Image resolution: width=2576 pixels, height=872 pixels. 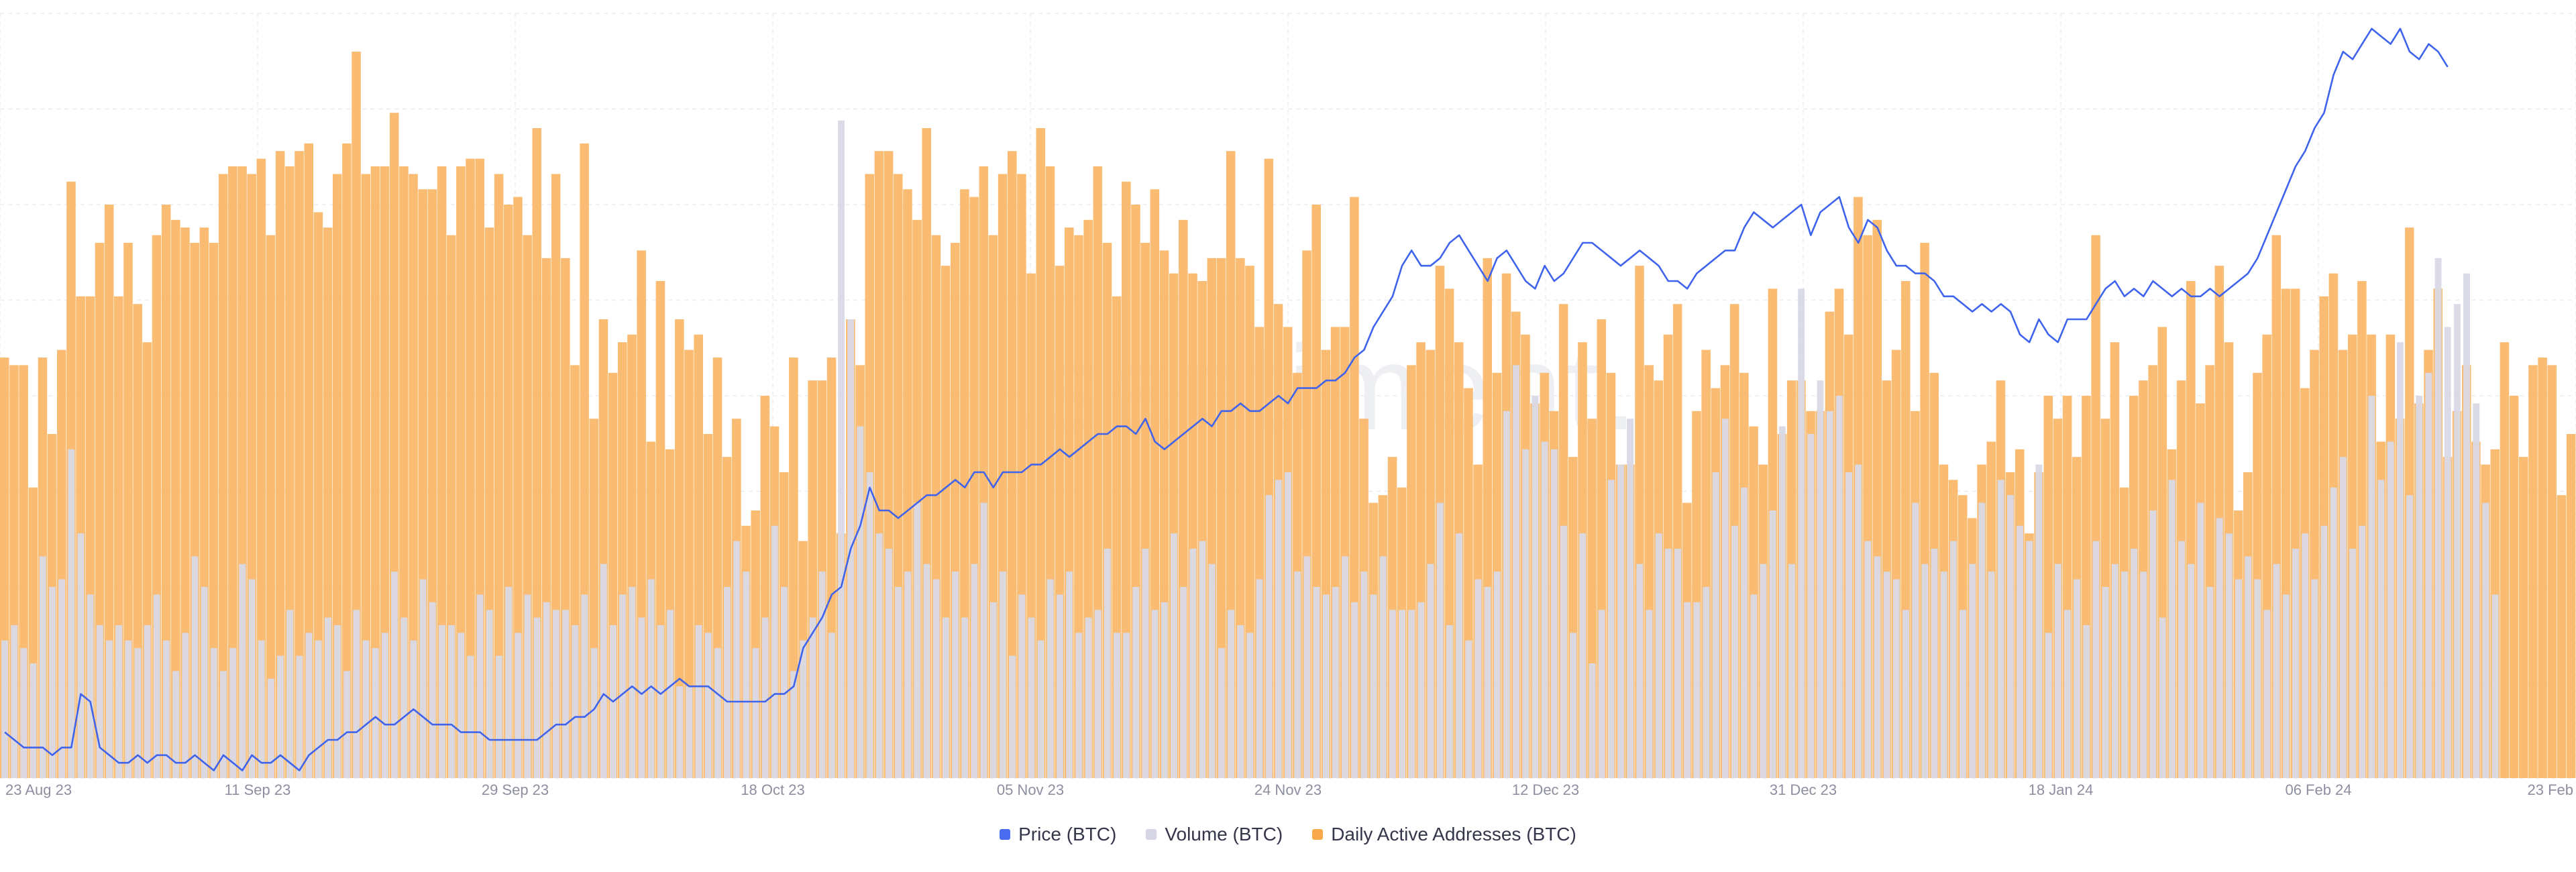 What do you see at coordinates (2551, 790) in the screenshot?
I see `x-tick-label: 23 Feb` at bounding box center [2551, 790].